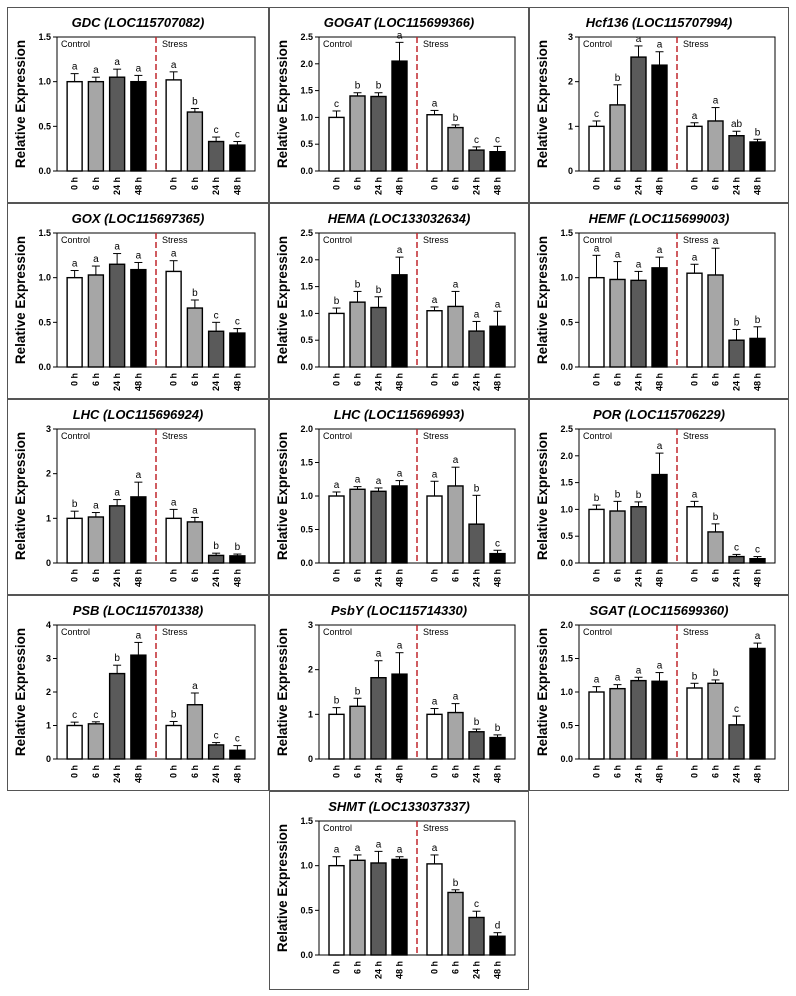 This screenshot has width=796, height=996. What do you see at coordinates (310, 670) in the screenshot?
I see `y-tick-label: 2` at bounding box center [310, 670].